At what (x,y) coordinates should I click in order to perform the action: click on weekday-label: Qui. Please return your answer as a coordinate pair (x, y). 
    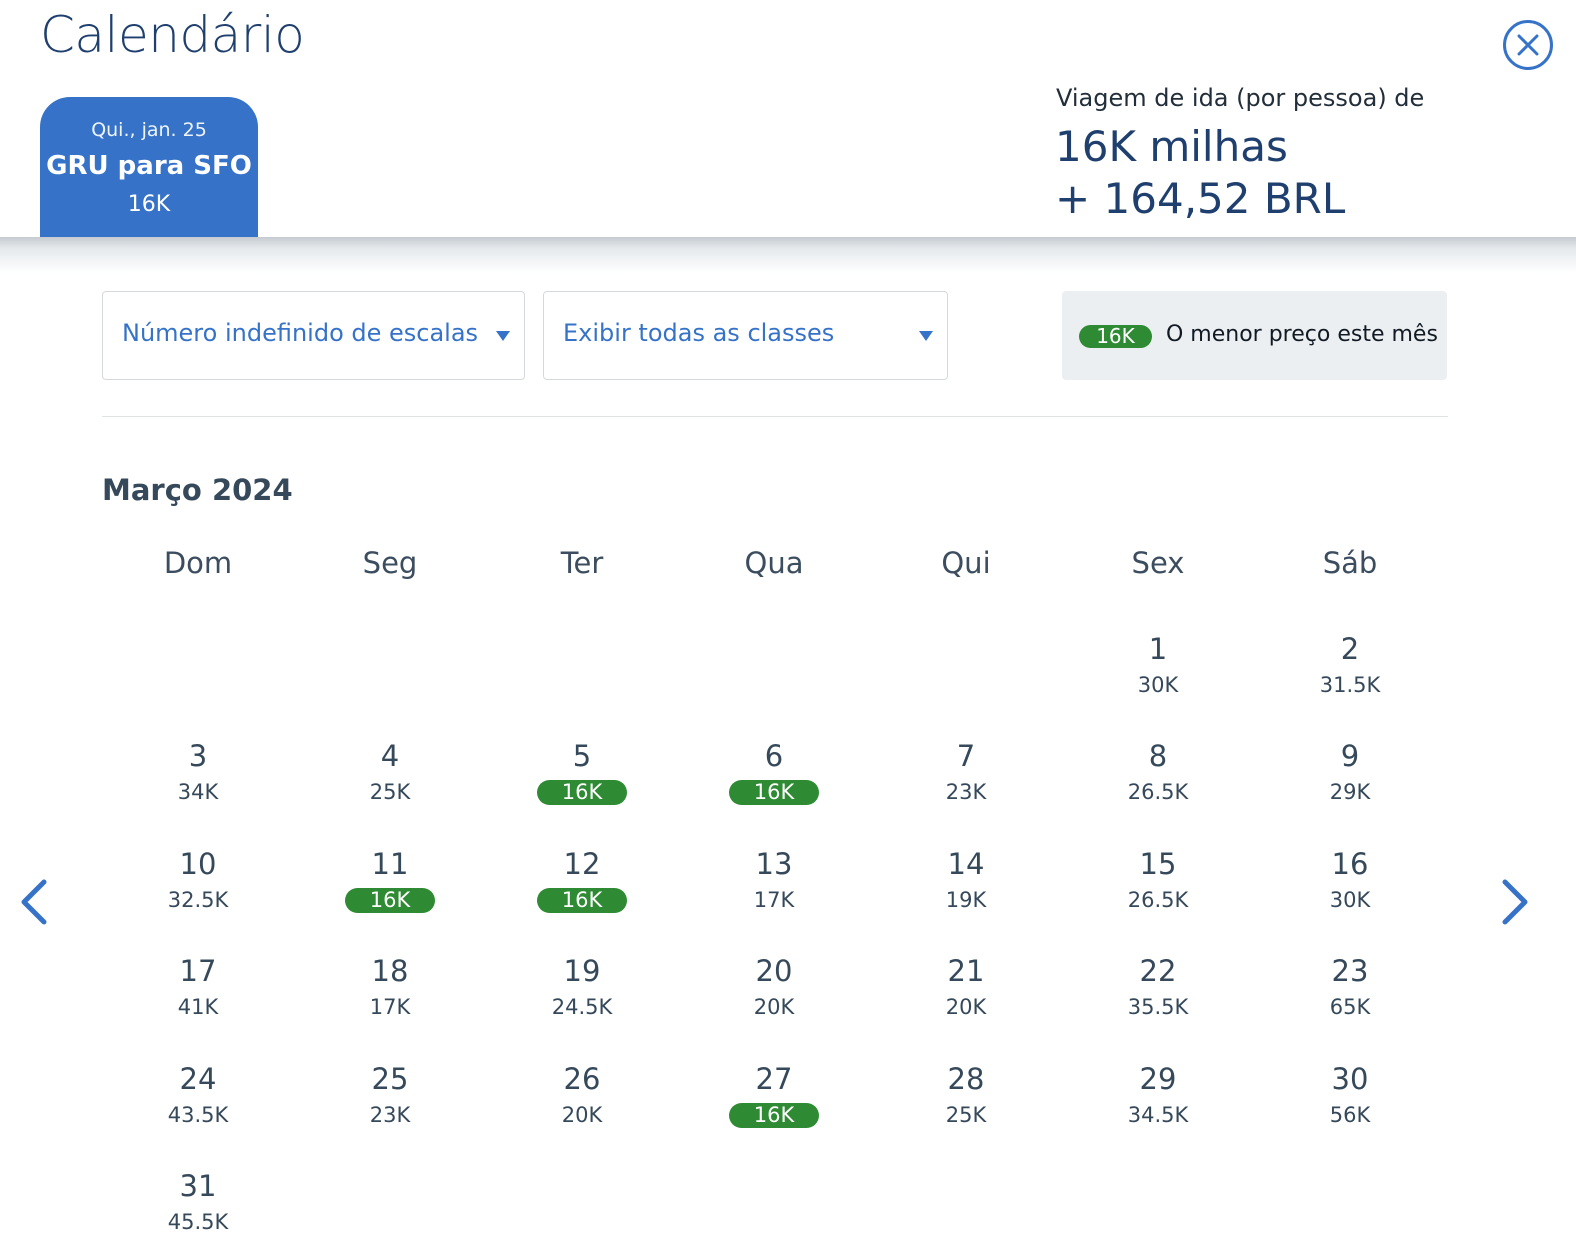
    Looking at the image, I should click on (966, 563).